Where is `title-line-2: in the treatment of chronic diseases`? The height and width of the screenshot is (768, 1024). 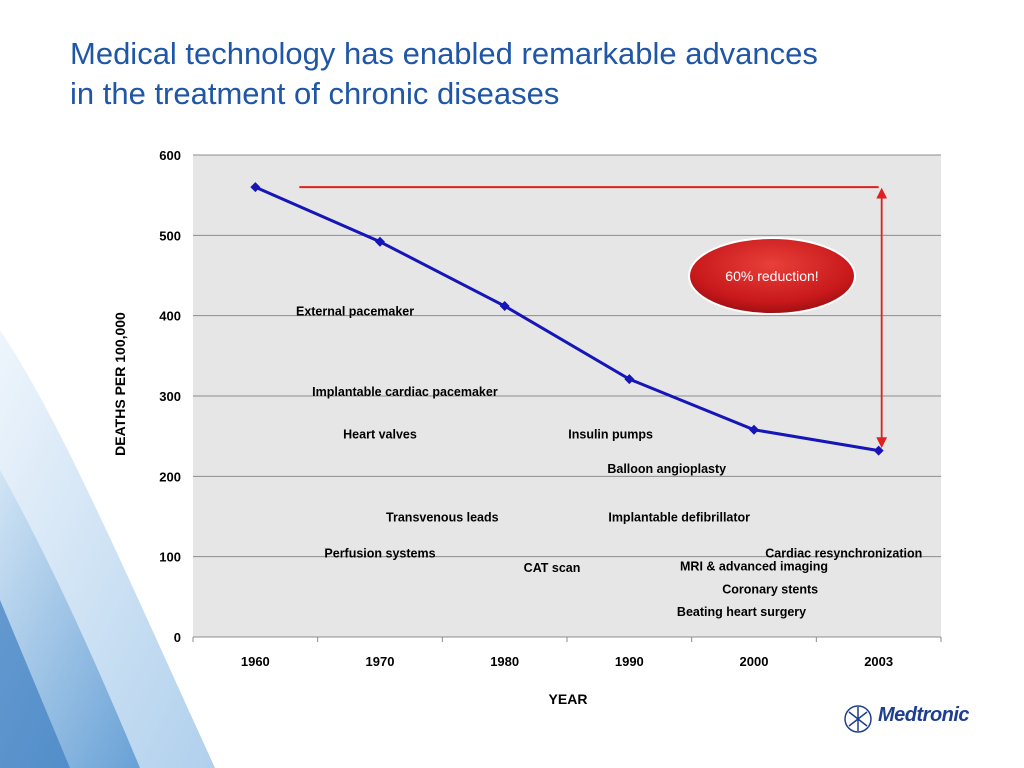 title-line-2: in the treatment of chronic diseases is located at coordinates (315, 93).